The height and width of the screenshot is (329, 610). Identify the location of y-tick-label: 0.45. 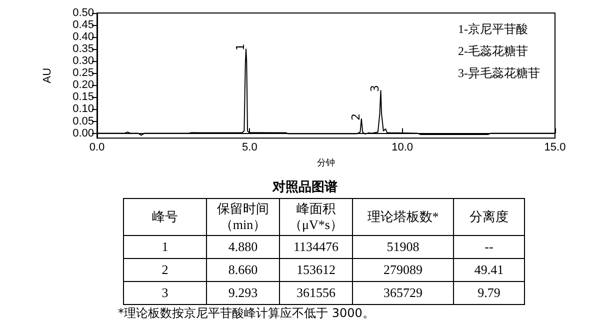
(83, 25).